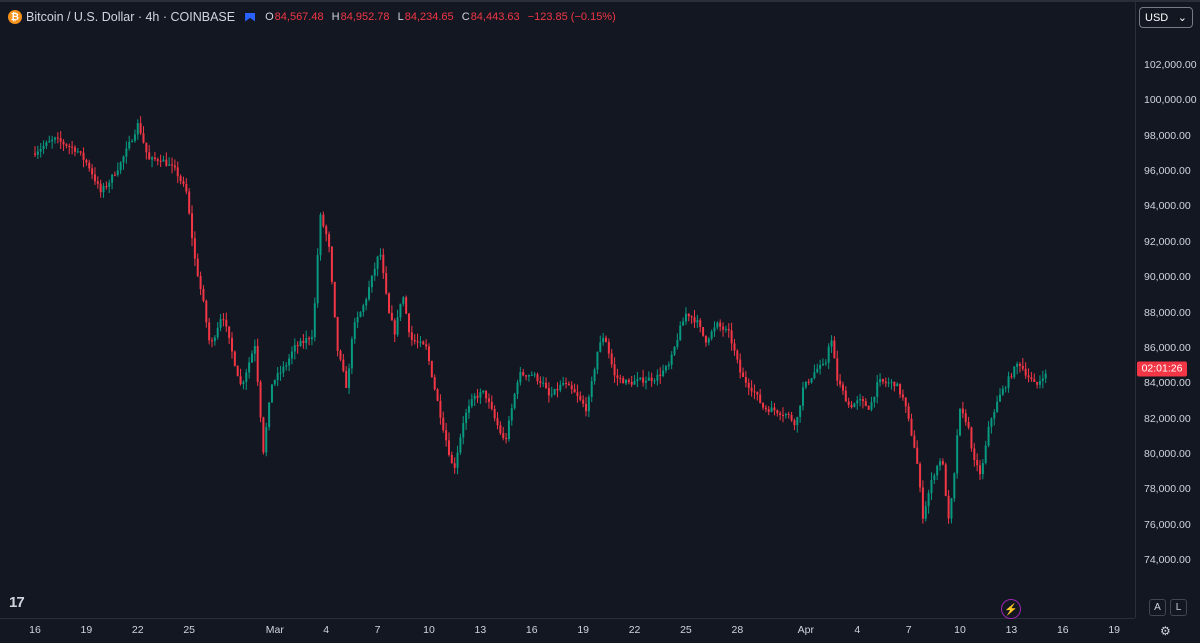 The image size is (1200, 643). Describe the element at coordinates (1165, 631) in the screenshot. I see `gear-icon: ⚙` at that location.